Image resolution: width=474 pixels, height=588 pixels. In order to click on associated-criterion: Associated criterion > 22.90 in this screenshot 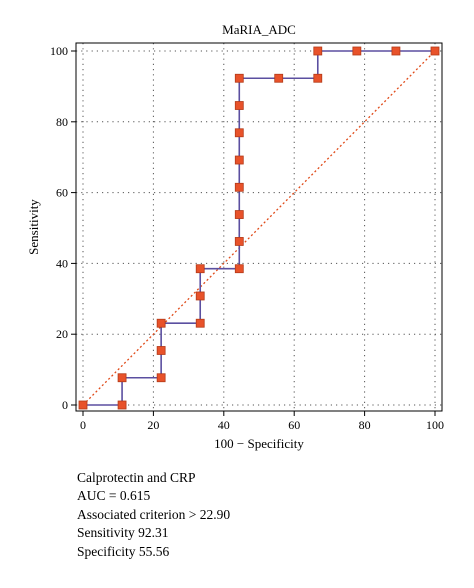, I will do `click(154, 514)`.